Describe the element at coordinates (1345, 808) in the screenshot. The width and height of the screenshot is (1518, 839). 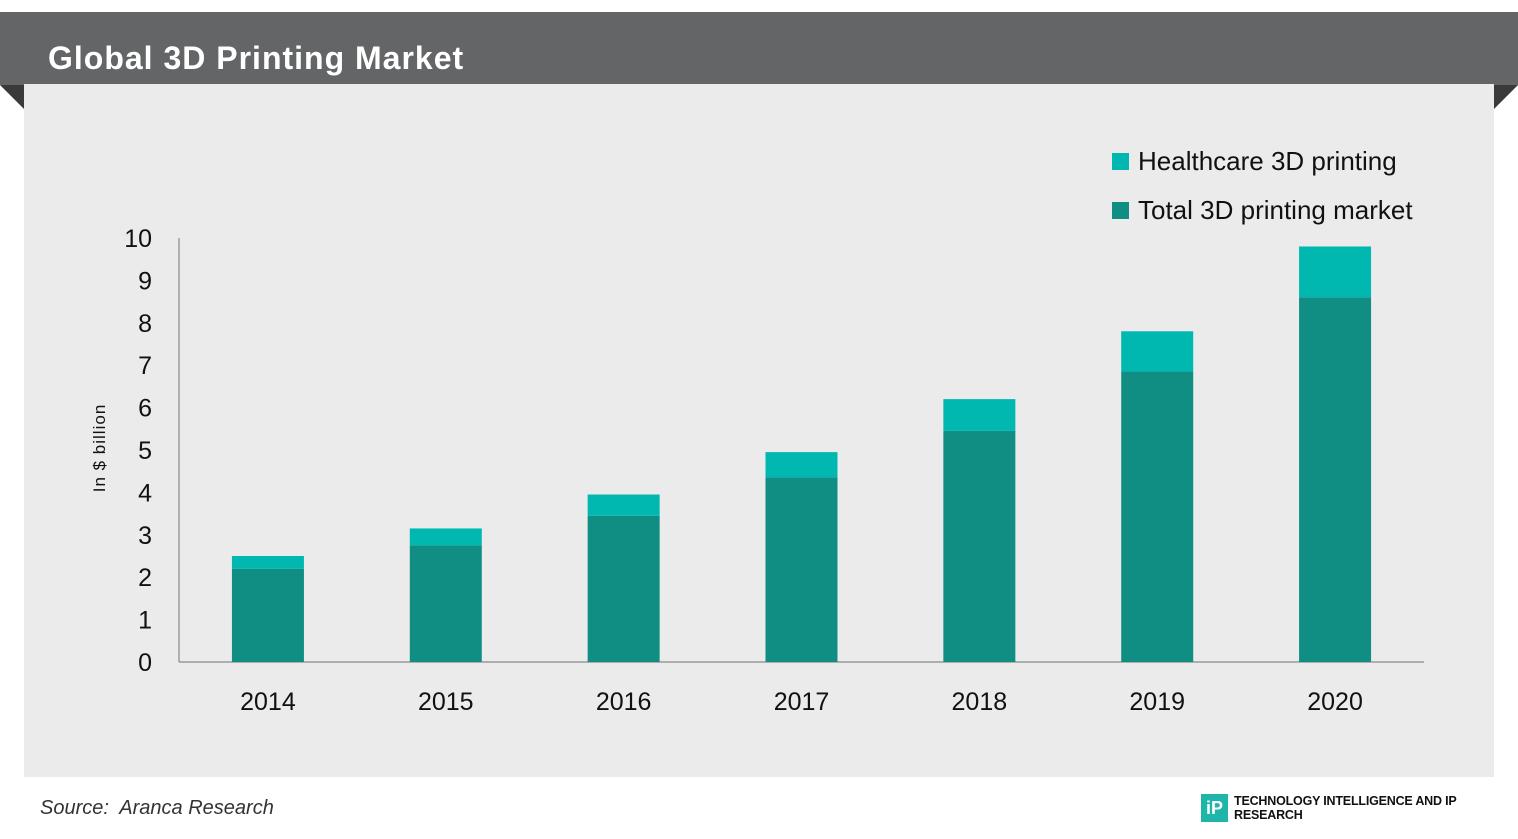
I see `brand-tagline: TECHNOLOGY INTELLIGENCE AND IP RESEARCH` at that location.